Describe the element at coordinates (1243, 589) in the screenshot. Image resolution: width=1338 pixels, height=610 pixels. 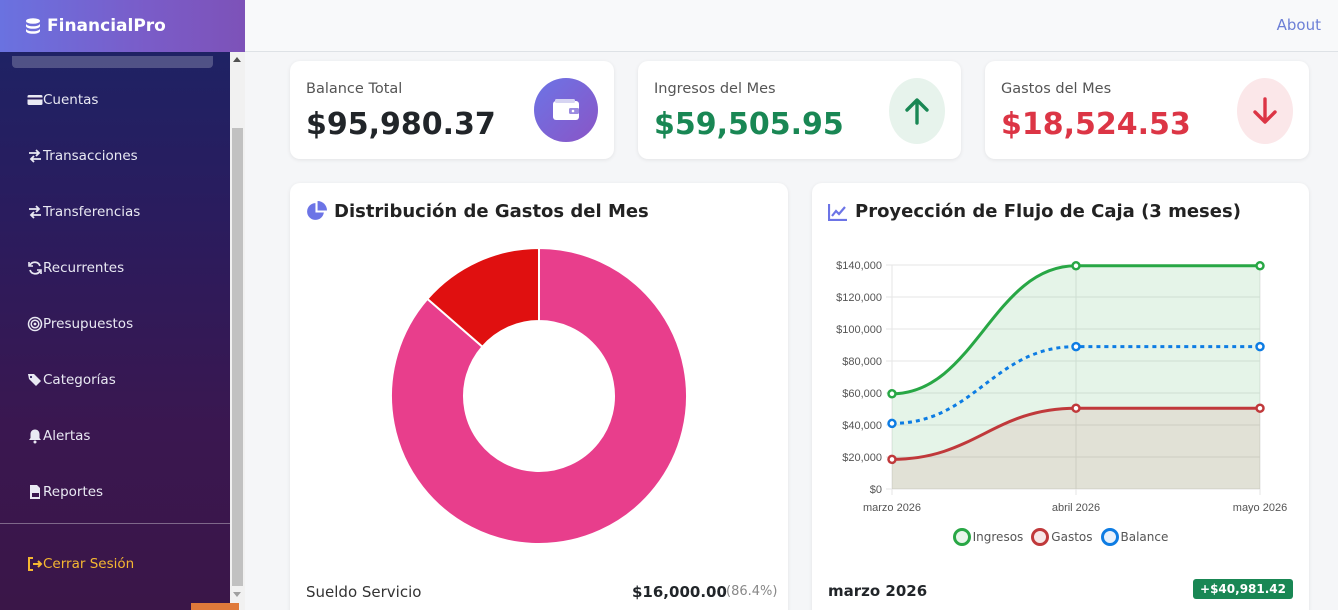
I see `projection-balance-badge: +$40,981.42` at that location.